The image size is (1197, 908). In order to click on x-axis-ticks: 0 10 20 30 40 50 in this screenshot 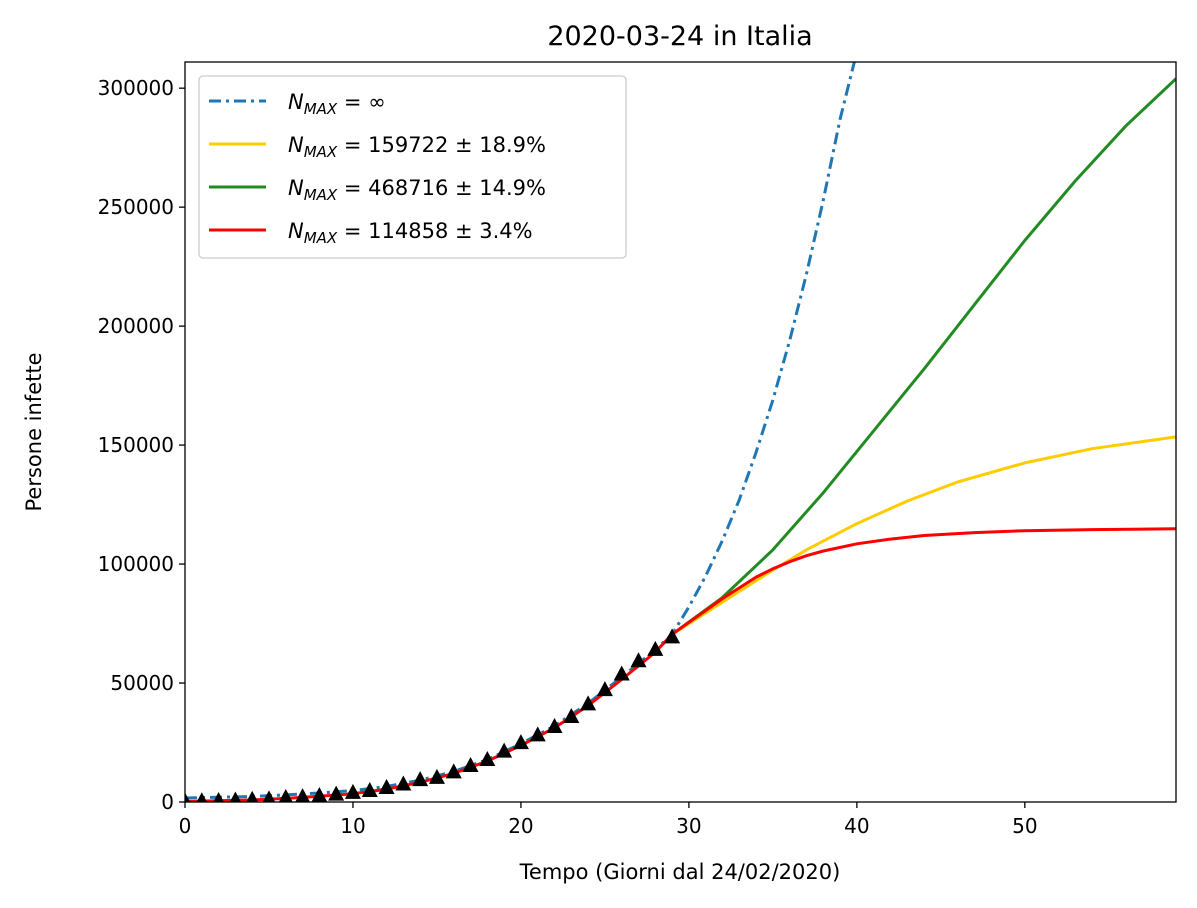, I will do `click(608, 820)`.